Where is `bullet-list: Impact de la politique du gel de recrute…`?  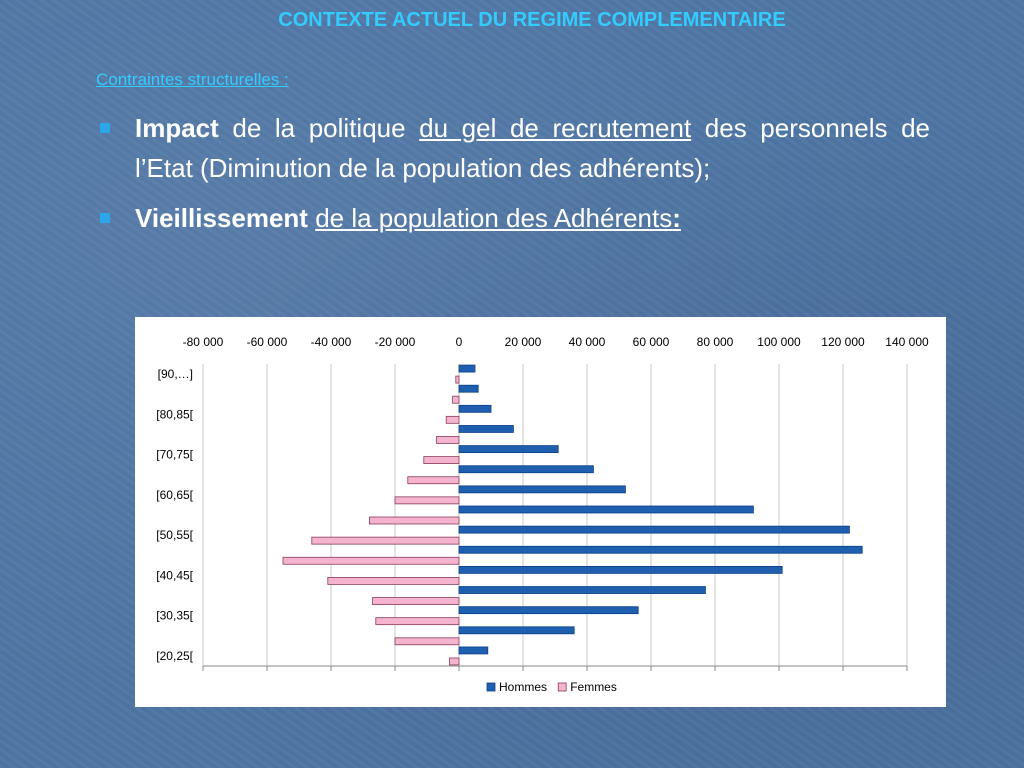 bullet-list: Impact de la politique du gel de recrute… is located at coordinates (514, 173).